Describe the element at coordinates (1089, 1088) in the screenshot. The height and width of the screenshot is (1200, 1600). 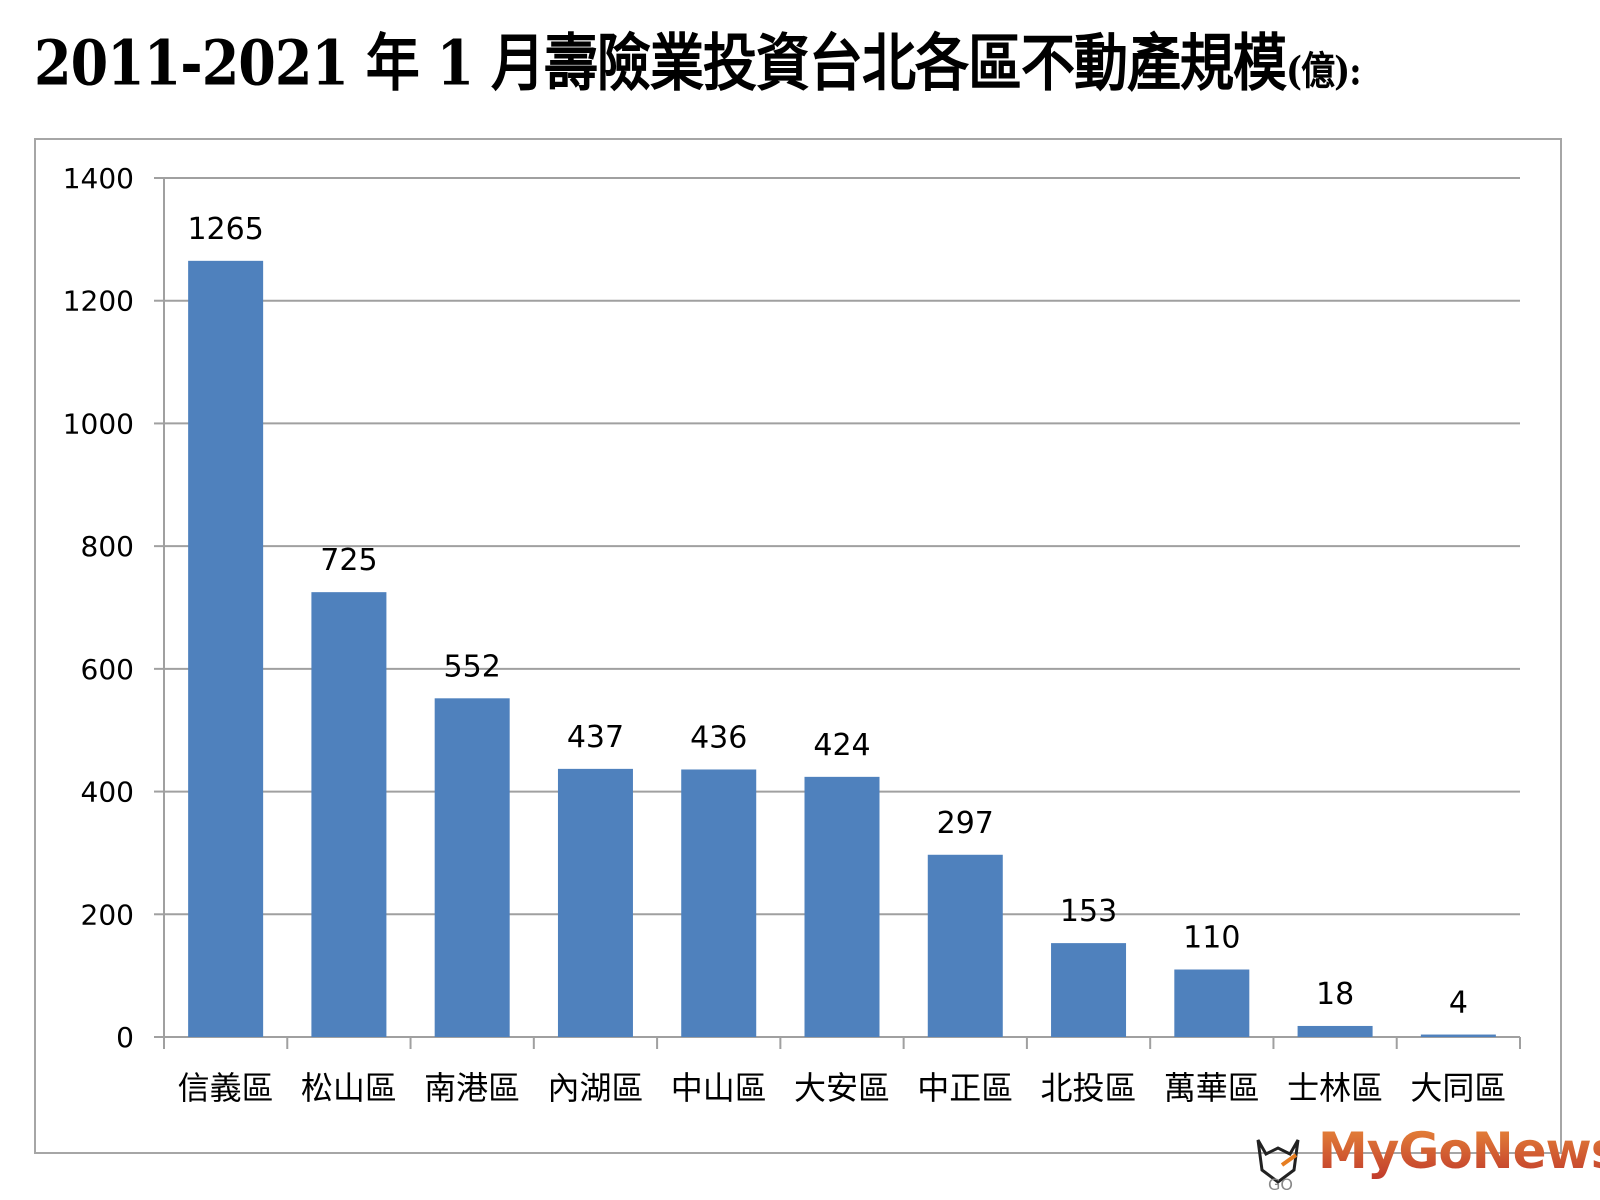
I see `x-tick-label: 北投區` at that location.